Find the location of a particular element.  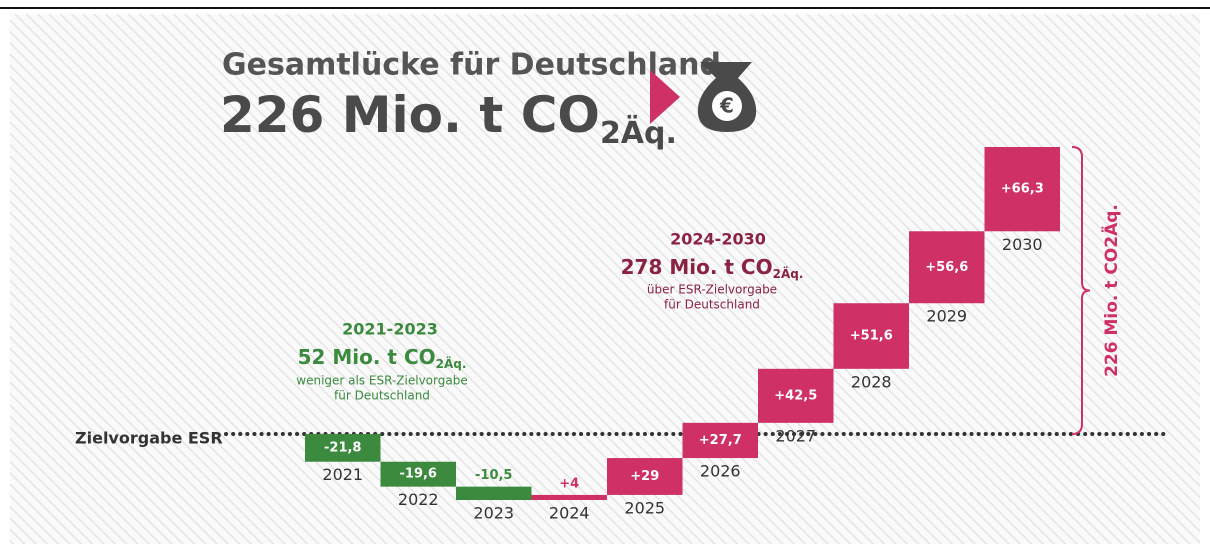

baseline-label: Zielvorgabe ESR is located at coordinates (149, 438).